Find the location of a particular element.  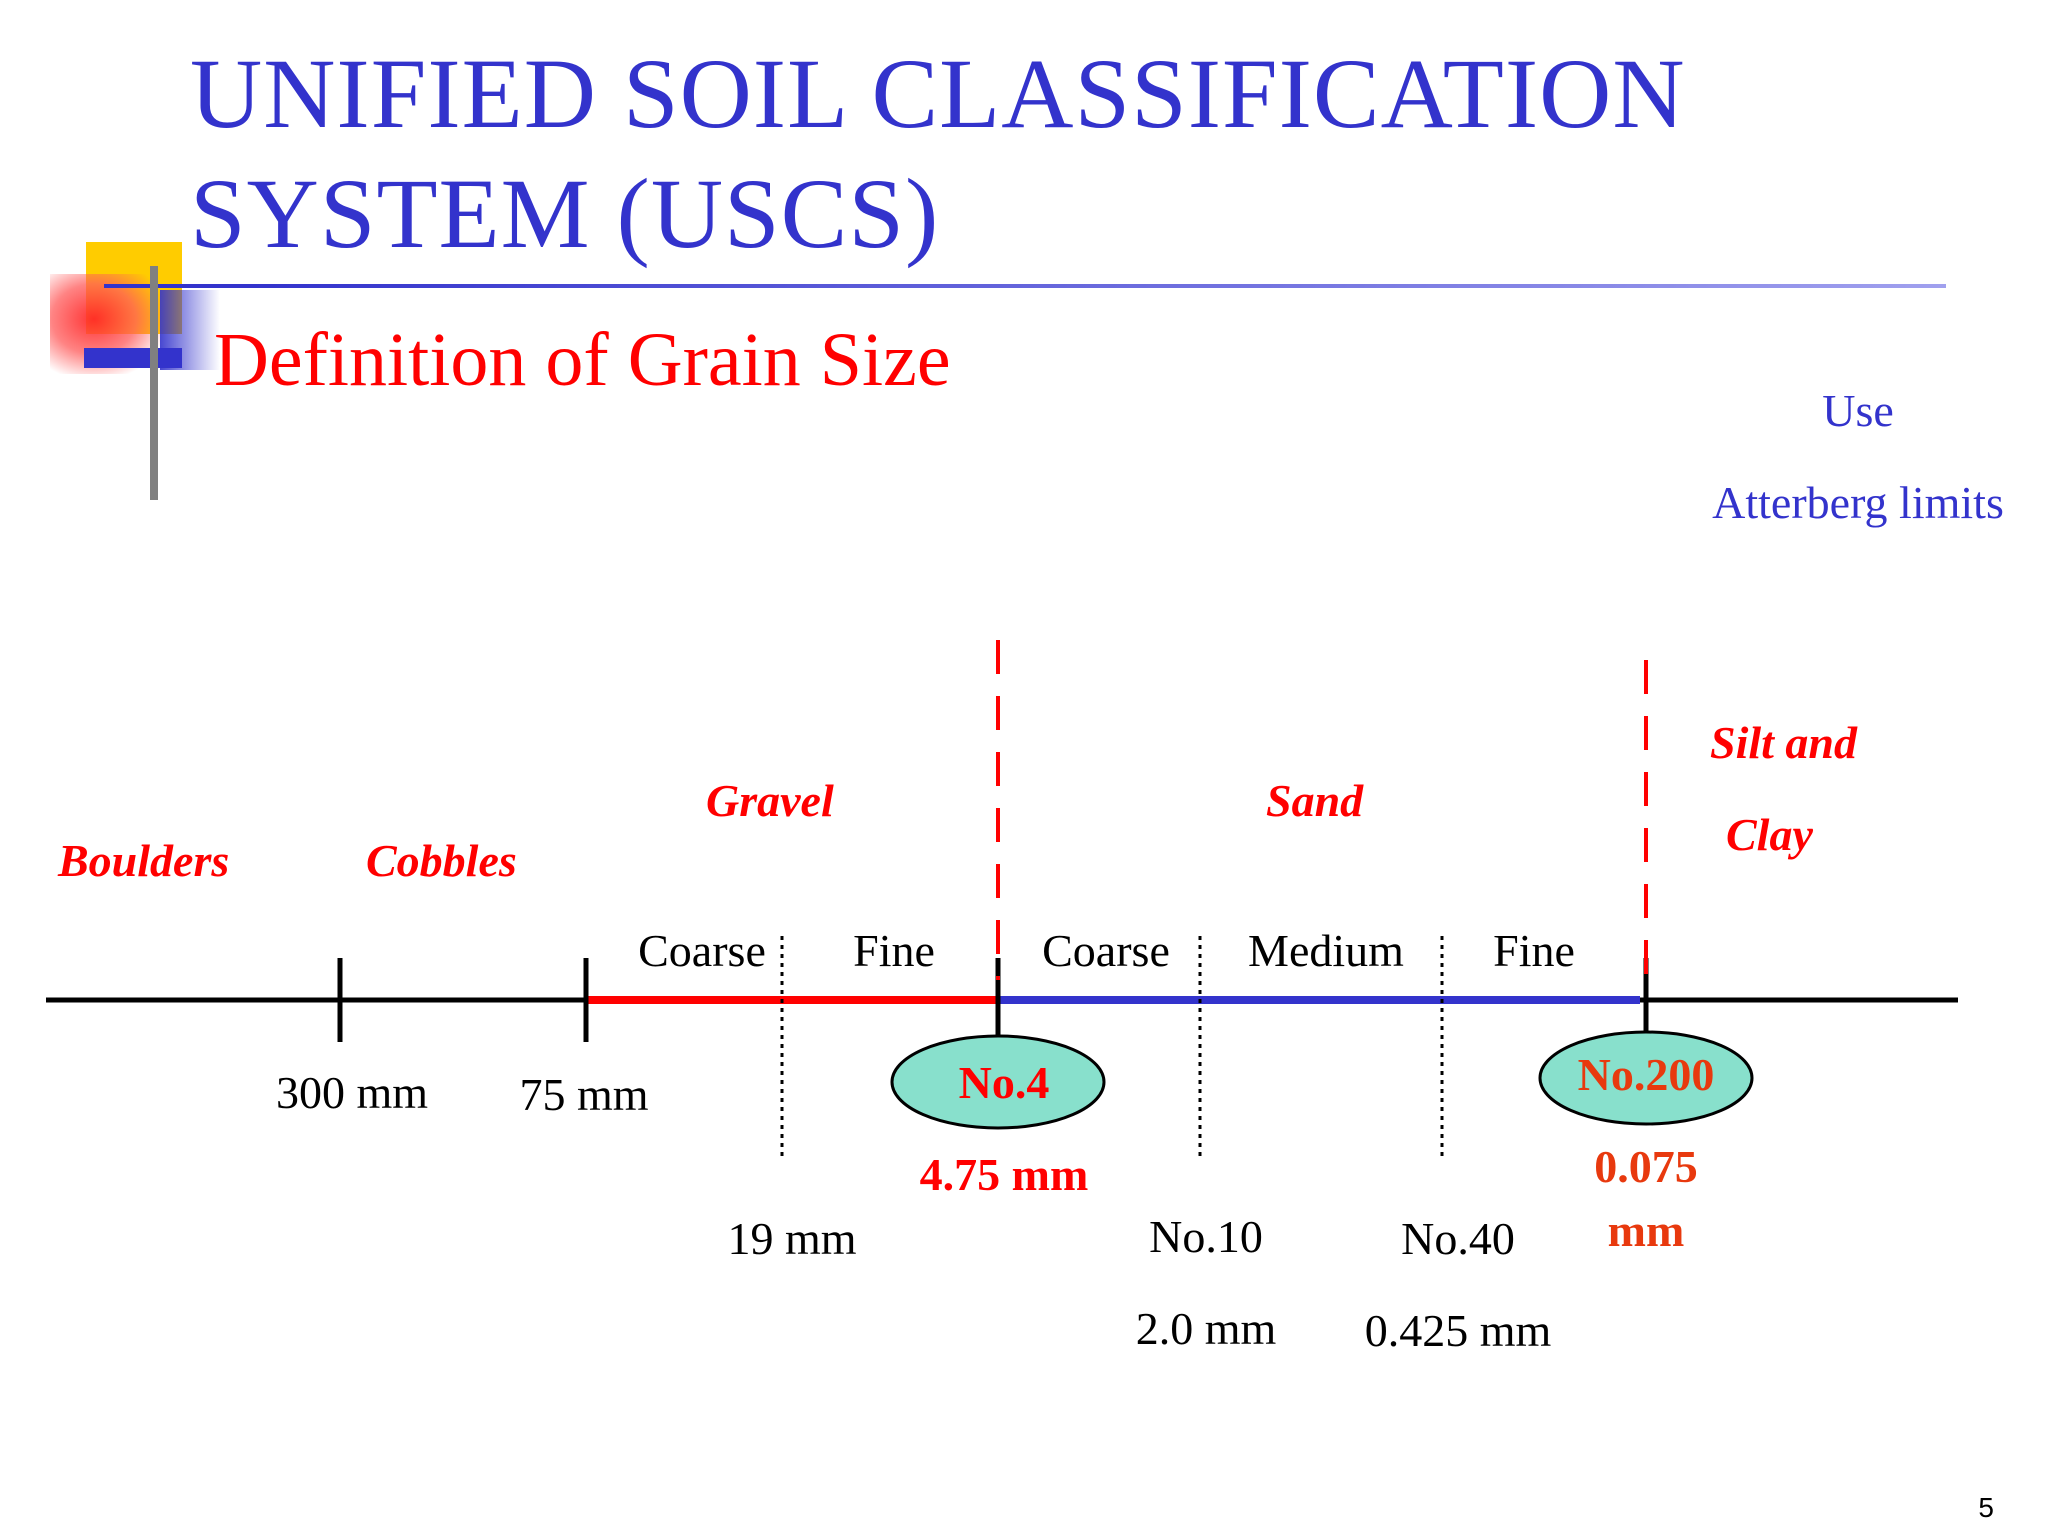

no200-size-label-line-2: mm is located at coordinates (1646, 1230).